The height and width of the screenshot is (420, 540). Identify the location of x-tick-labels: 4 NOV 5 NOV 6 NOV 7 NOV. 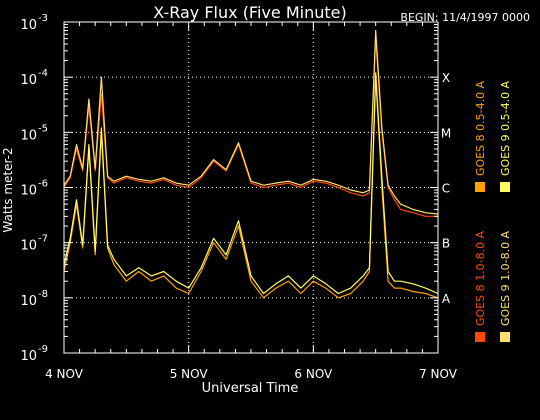
(251, 374).